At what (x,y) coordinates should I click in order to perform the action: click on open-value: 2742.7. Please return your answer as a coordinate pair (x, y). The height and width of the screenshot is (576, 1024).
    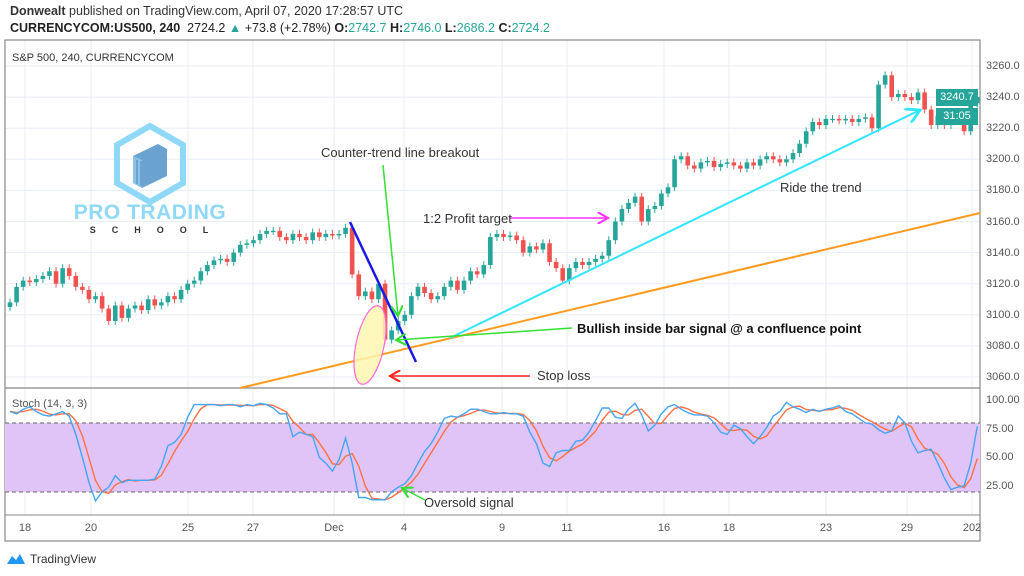
    Looking at the image, I should click on (367, 28).